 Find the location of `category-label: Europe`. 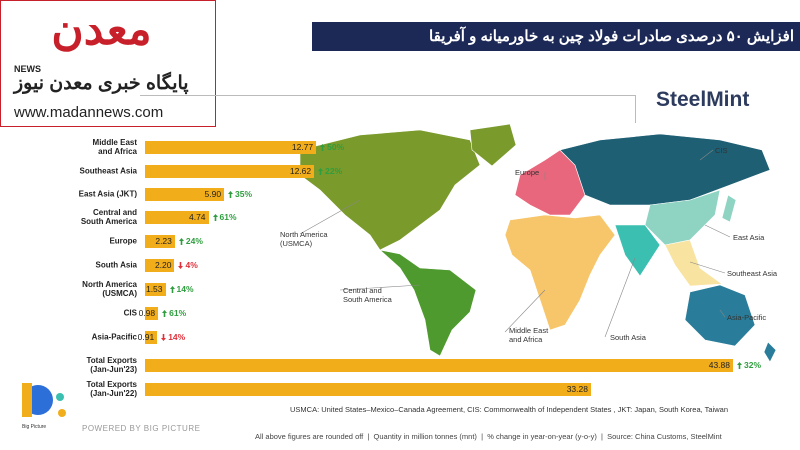

category-label: Europe is located at coordinates (123, 241).